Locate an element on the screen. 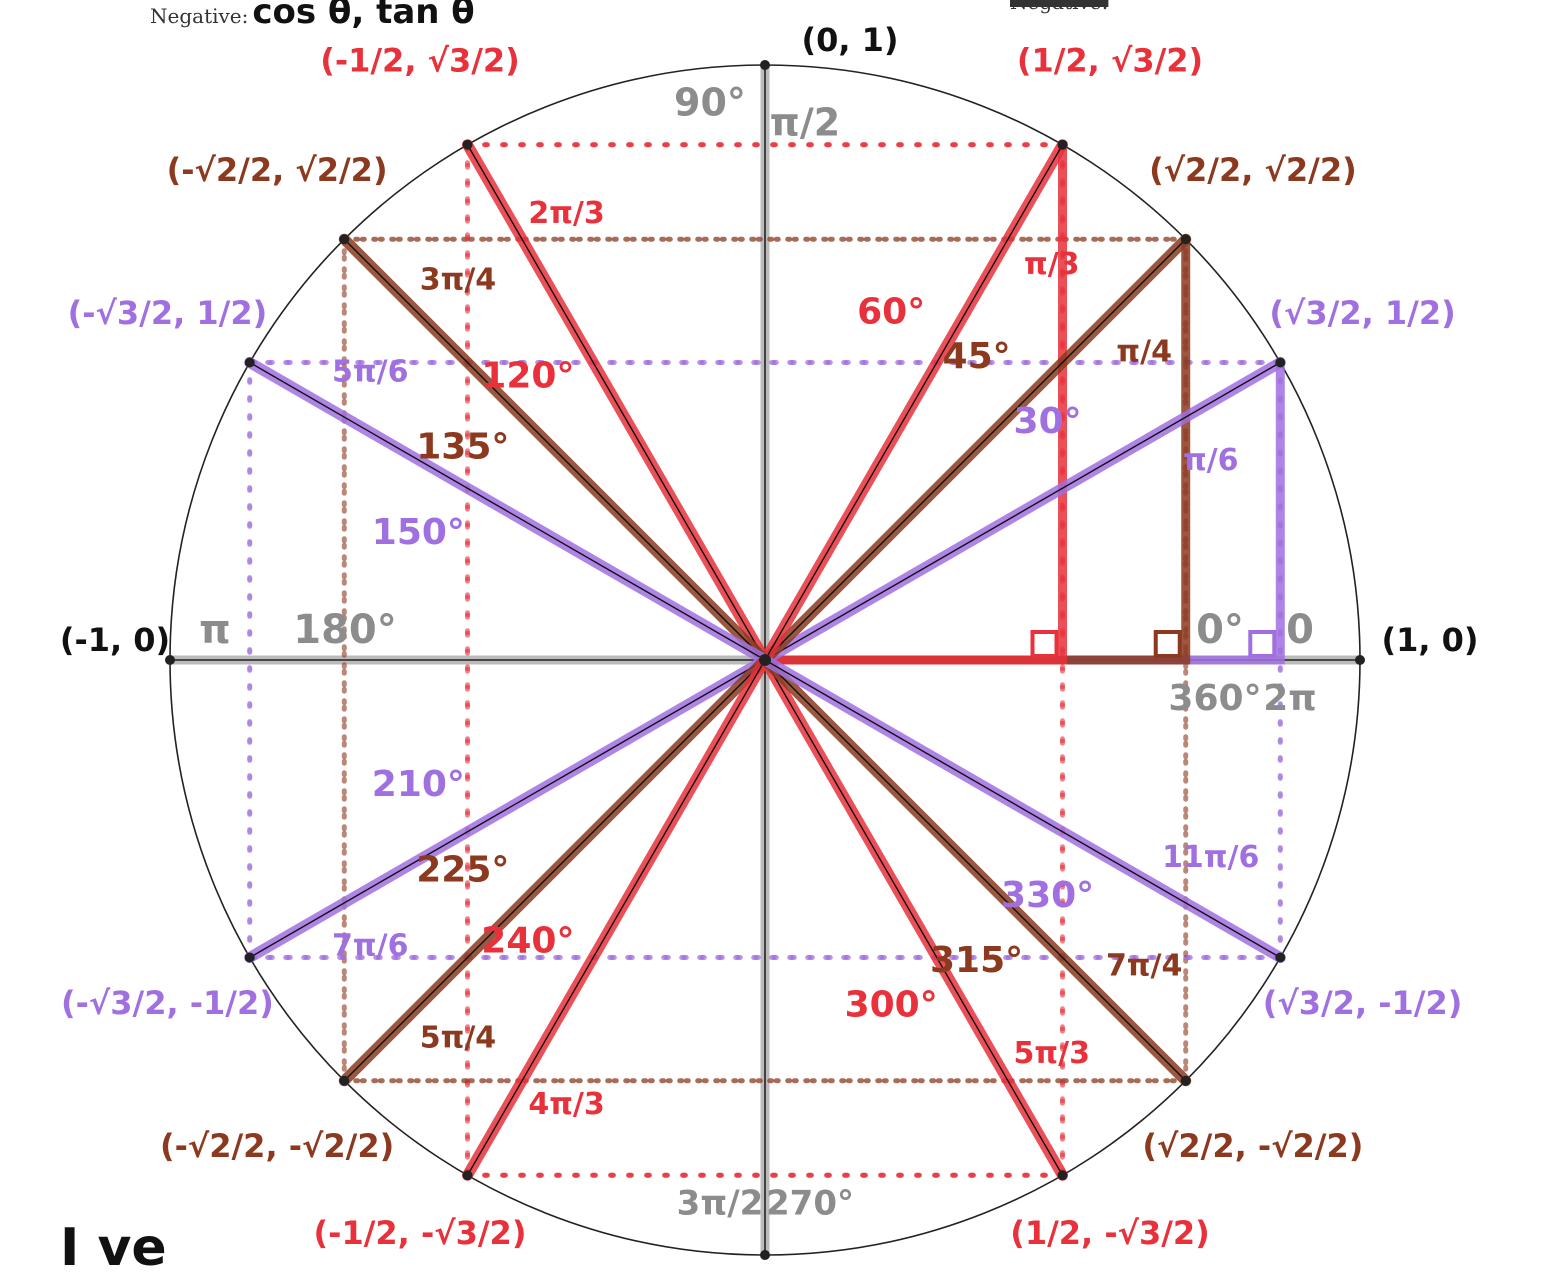 The image size is (1543, 1278). degree-label-p90: 90° is located at coordinates (710, 103).